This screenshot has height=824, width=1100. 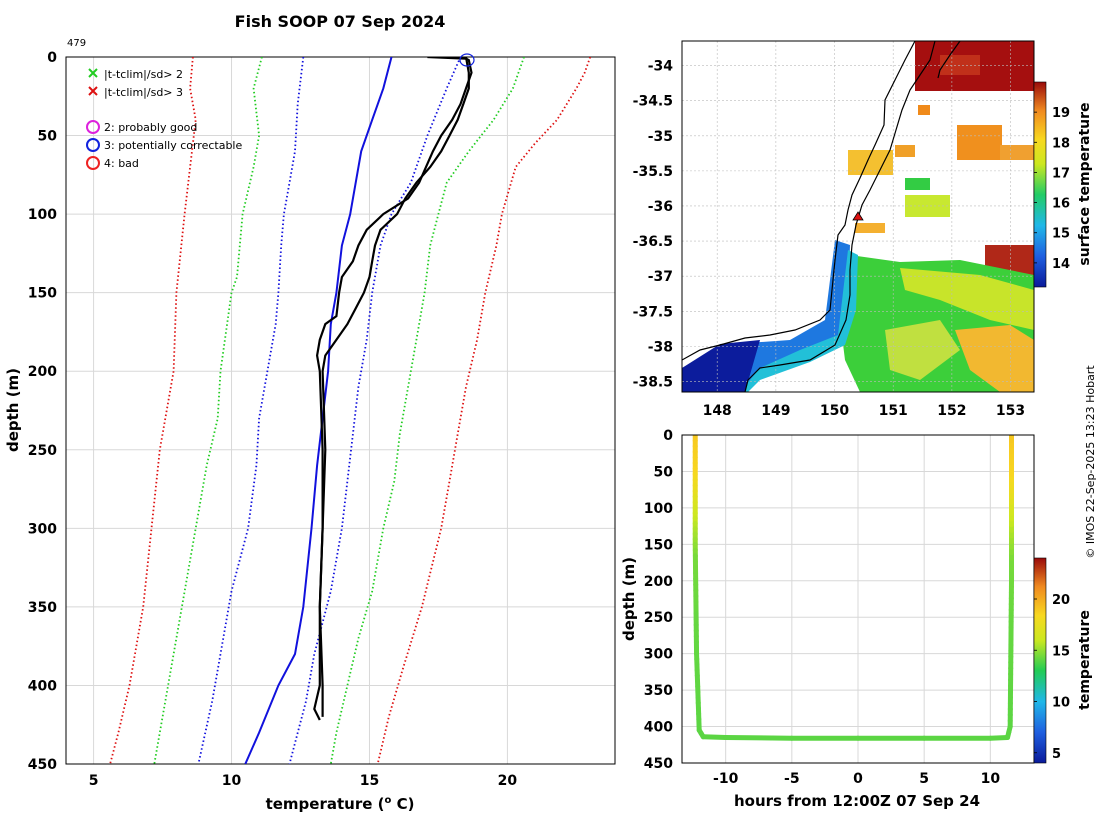 I want to click on section-gridlines, so click(x=858, y=599).